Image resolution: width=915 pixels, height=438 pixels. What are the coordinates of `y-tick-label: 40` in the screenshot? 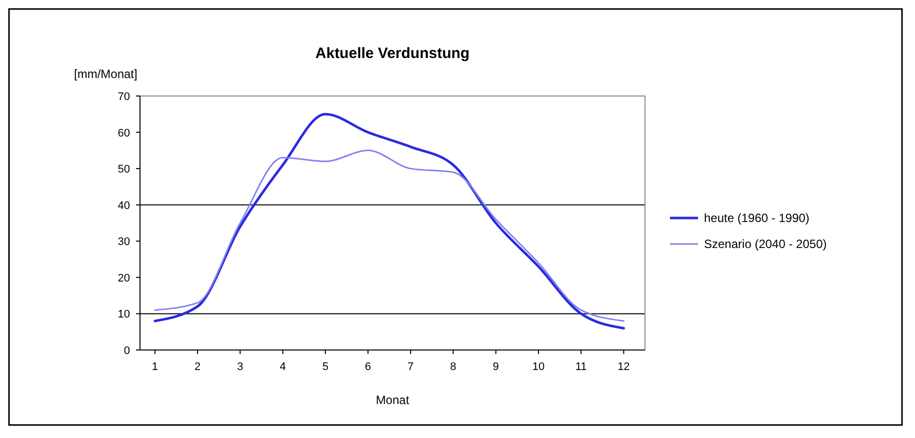 It's located at (124, 206).